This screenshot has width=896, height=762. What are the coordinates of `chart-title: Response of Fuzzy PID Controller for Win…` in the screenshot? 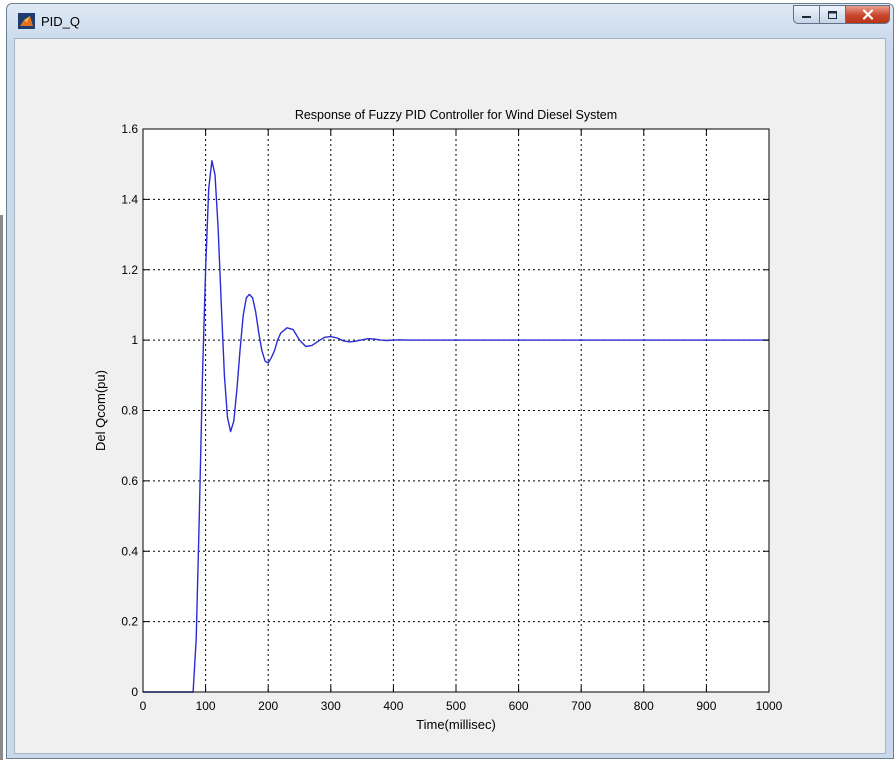 It's located at (456, 115).